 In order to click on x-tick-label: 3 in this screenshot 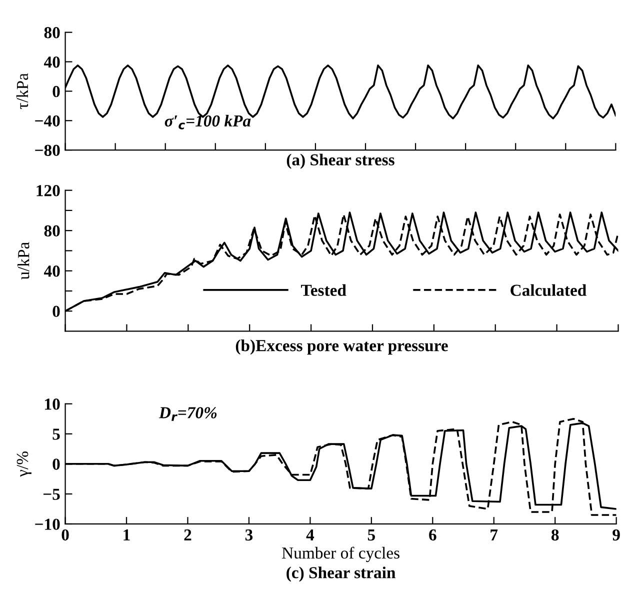, I will do `click(249, 535)`.